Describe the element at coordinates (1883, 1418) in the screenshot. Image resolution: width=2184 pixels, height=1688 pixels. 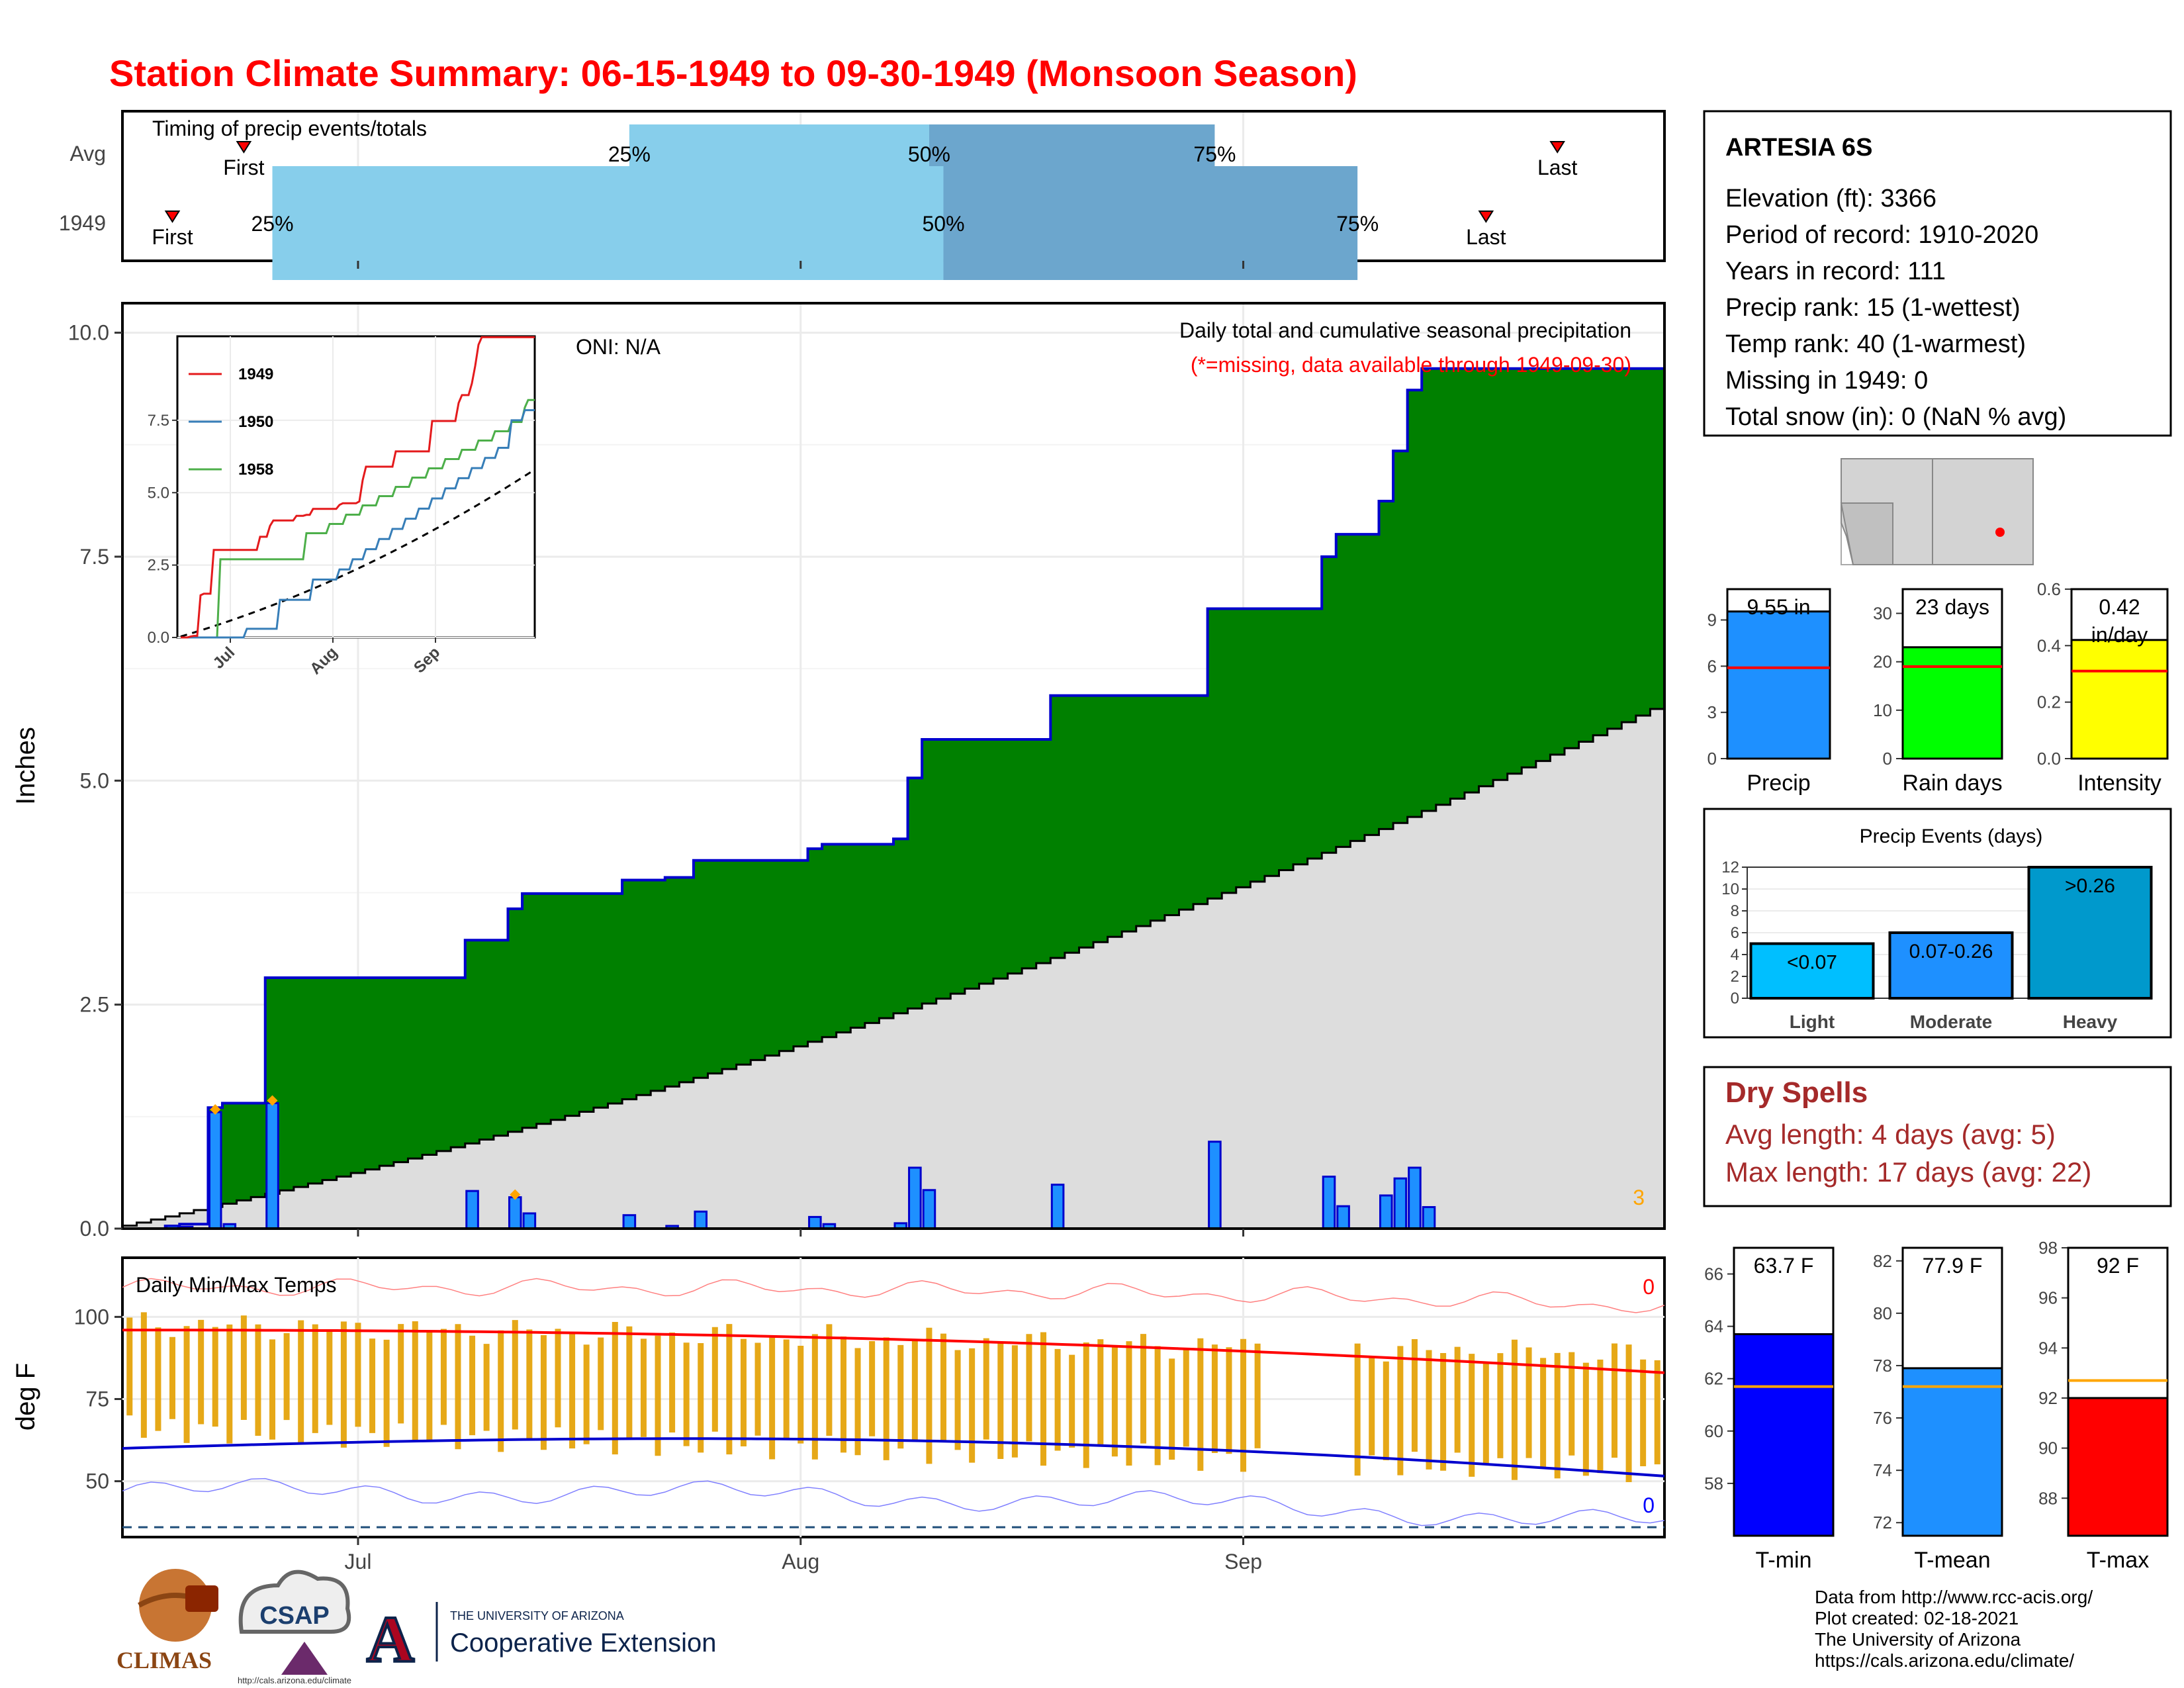
I see `tmean-ytick-label: 76` at that location.